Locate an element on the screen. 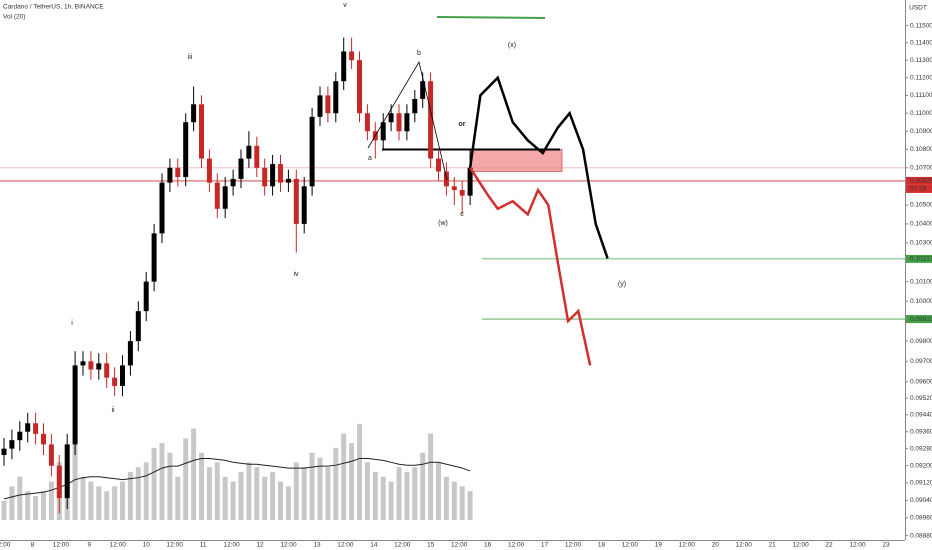 This screenshot has width=932, height=550. y-tick-label: 0.08880 is located at coordinates (921, 535).